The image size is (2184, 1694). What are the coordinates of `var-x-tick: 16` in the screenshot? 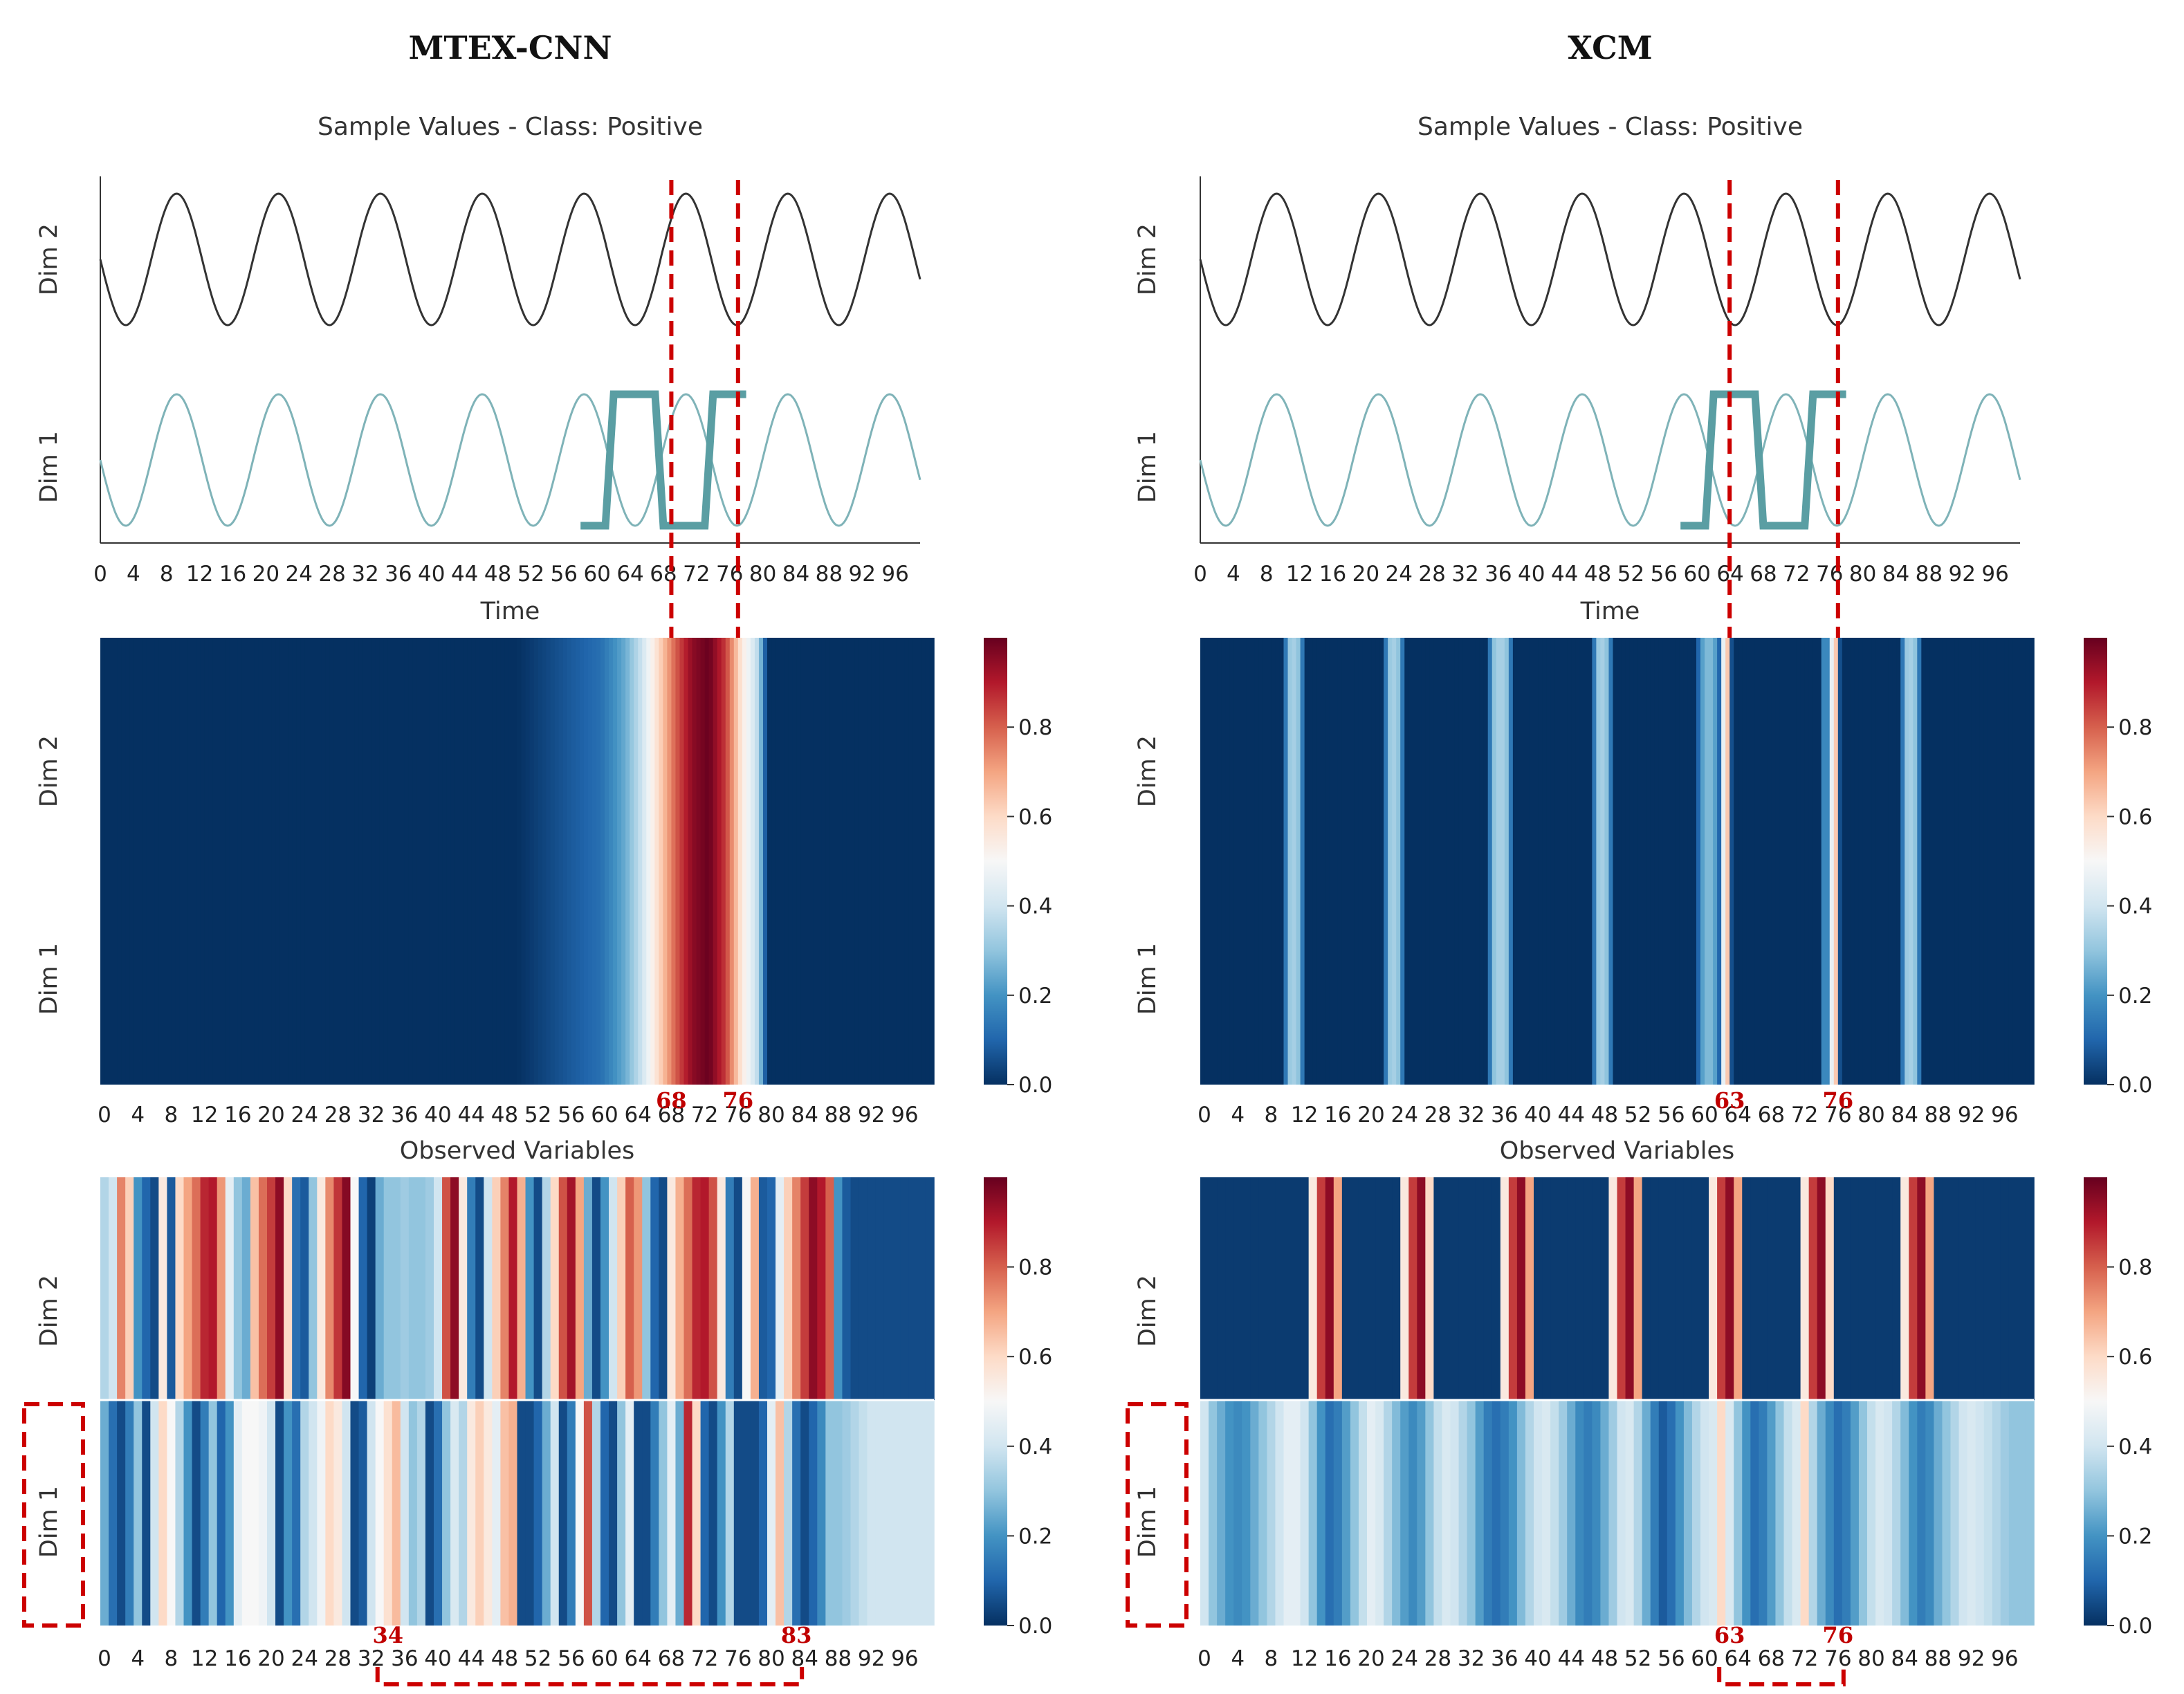 It's located at (237, 1658).